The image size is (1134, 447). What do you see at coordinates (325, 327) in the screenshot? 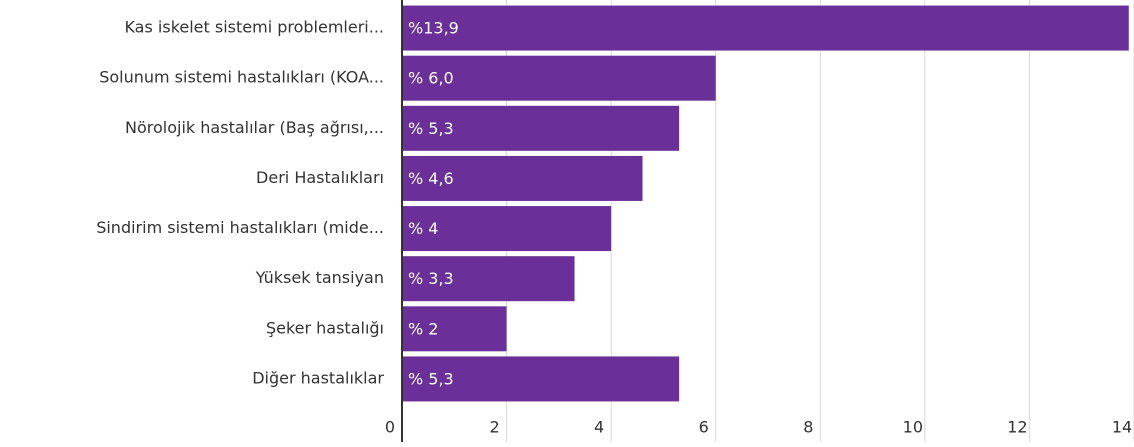
I see `y-tick-label: Şeker hastalığı` at bounding box center [325, 327].